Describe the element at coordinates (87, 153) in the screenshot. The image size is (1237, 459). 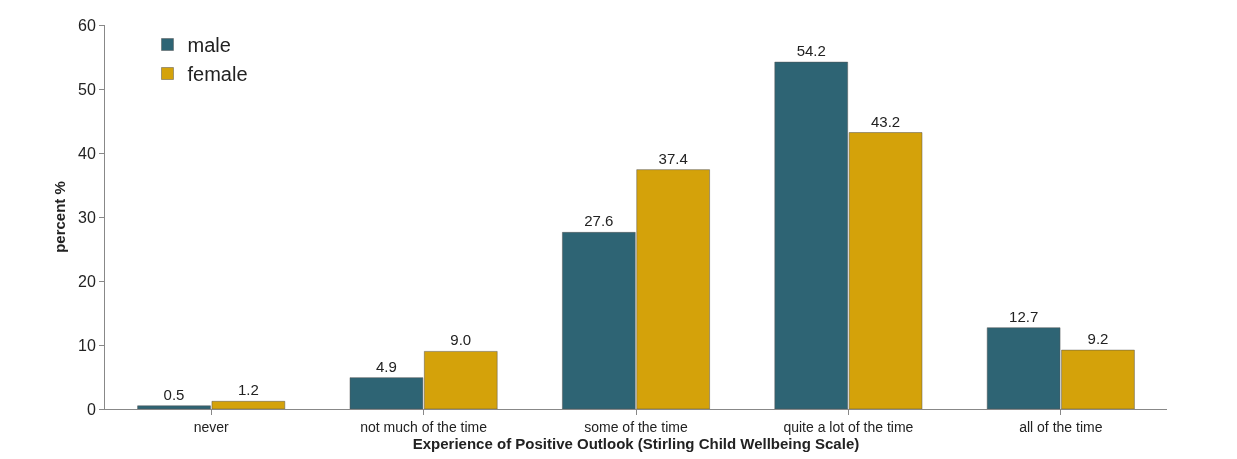
I see `y-tick-label: 40` at that location.